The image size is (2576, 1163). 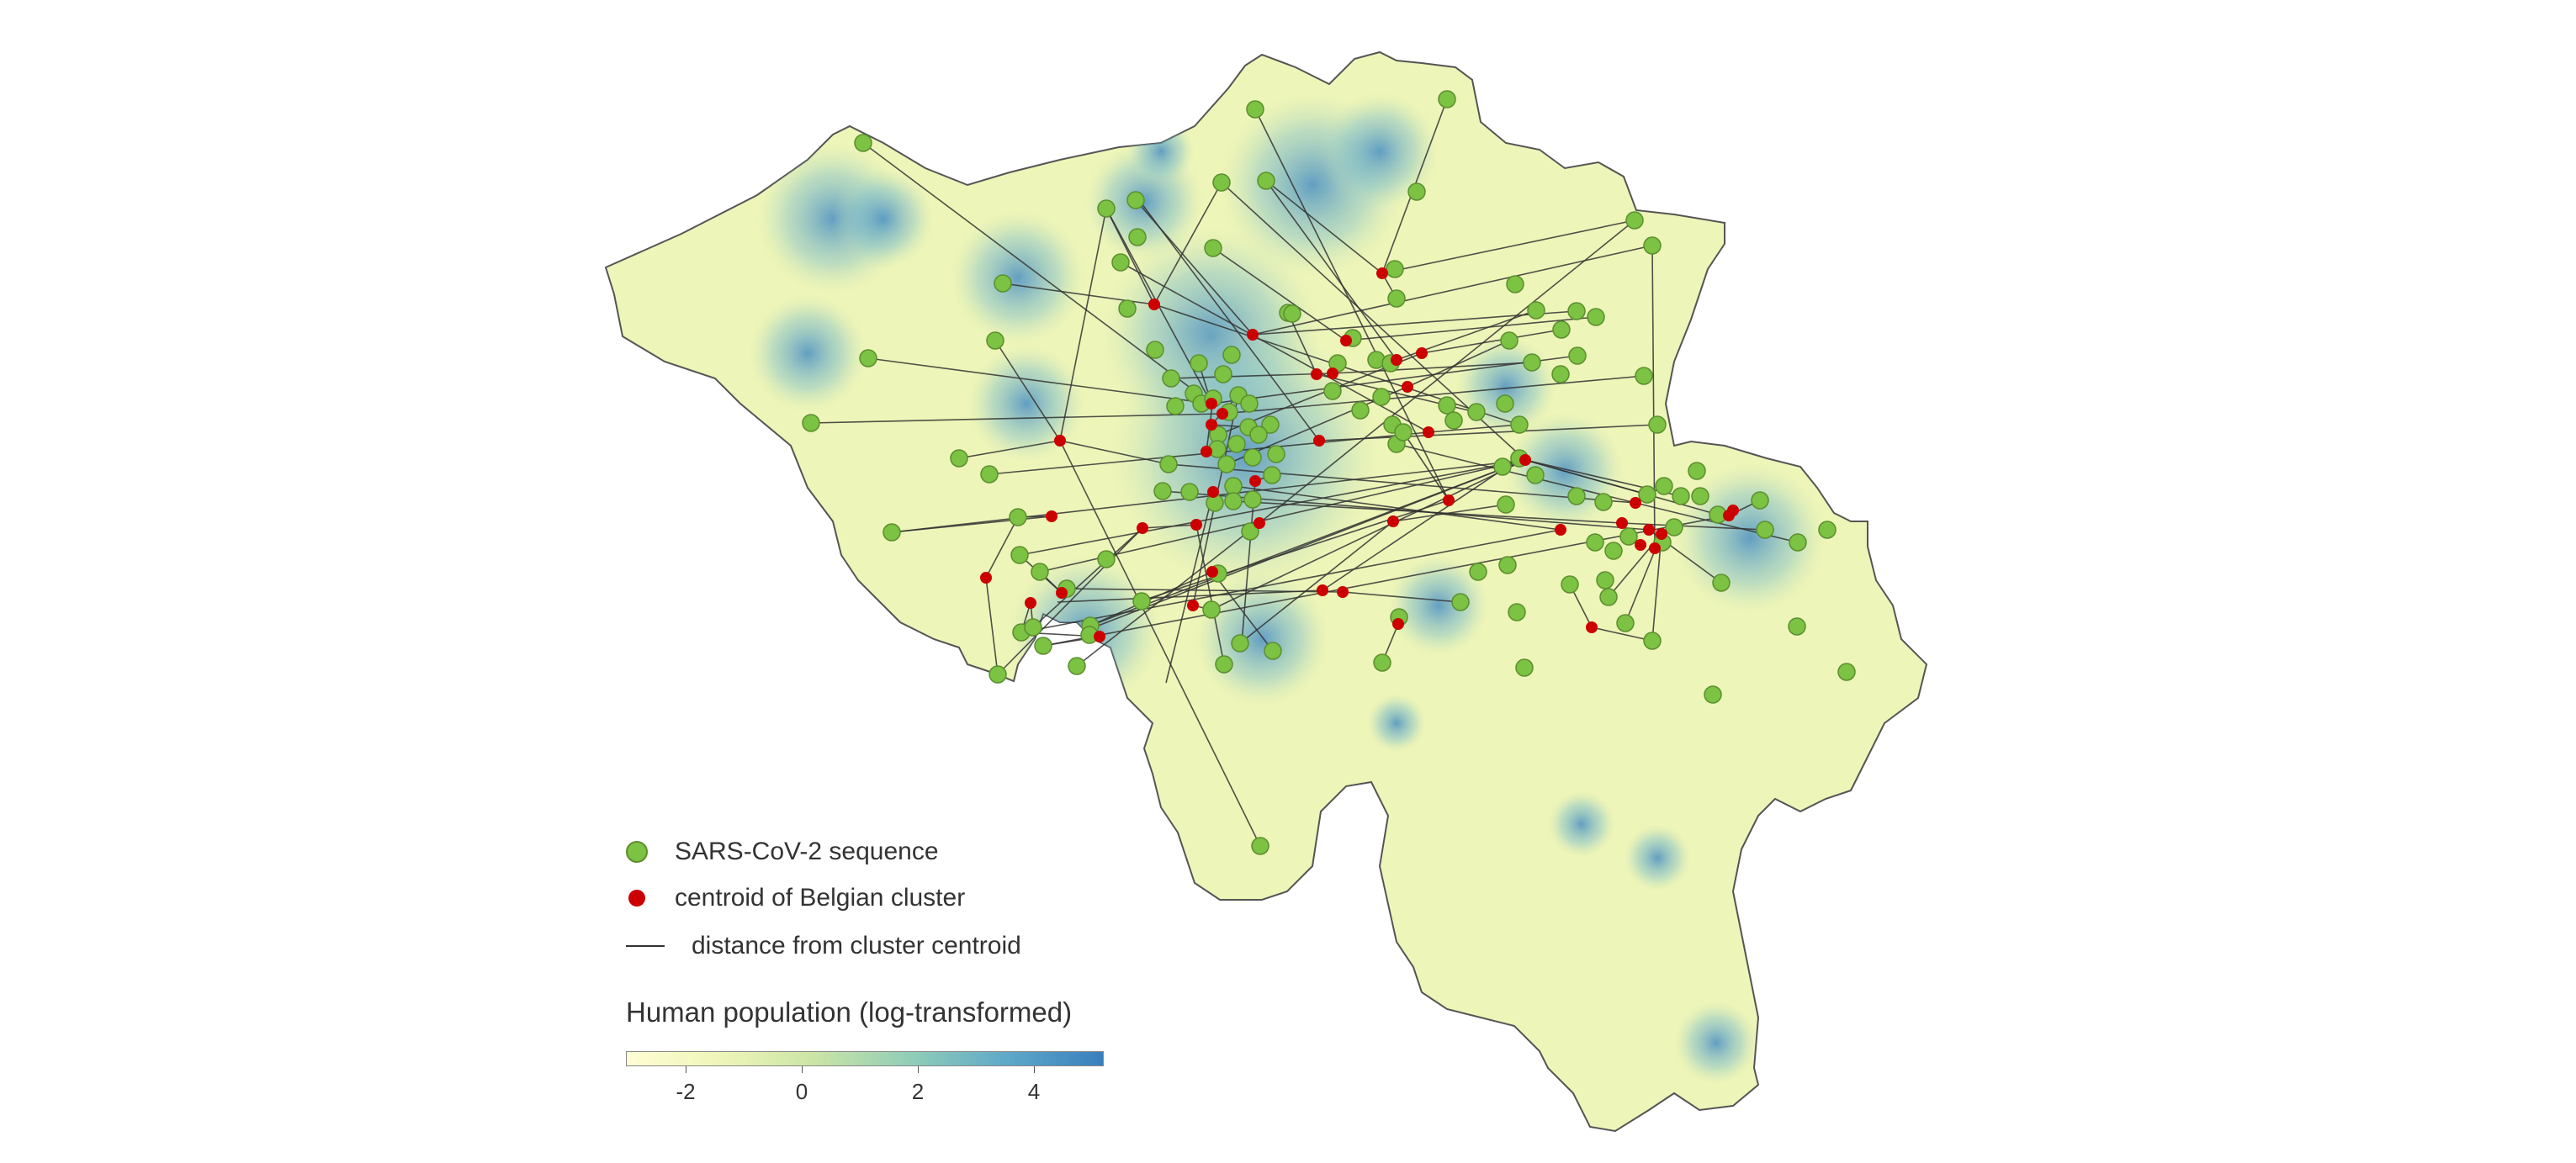 What do you see at coordinates (807, 851) in the screenshot?
I see `legend-sequence-label: SARS-CoV-2 sequence` at bounding box center [807, 851].